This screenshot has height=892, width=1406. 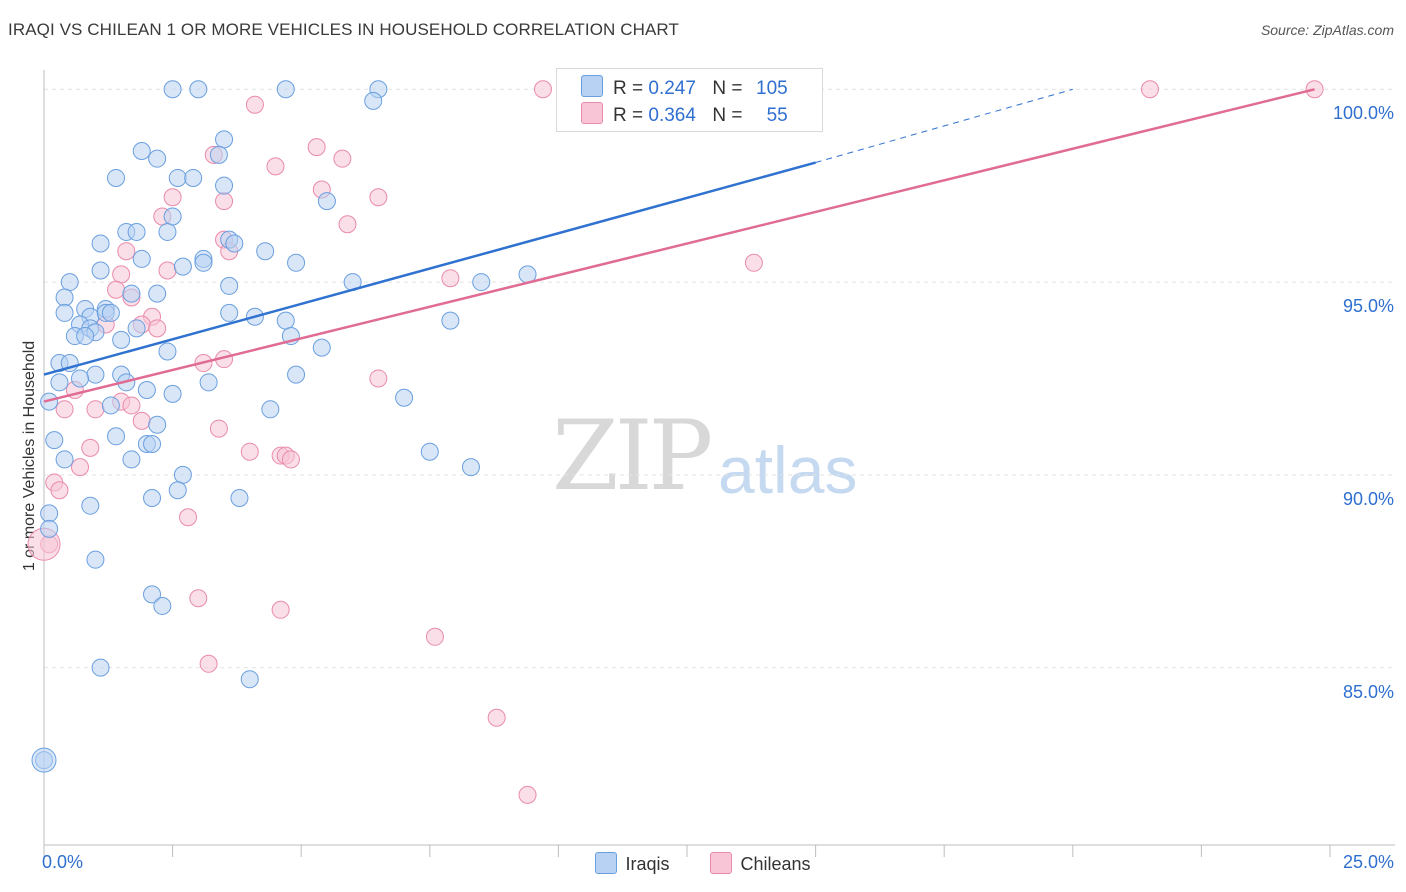 I want to click on y-tick-label: 100.0%, so click(x=1363, y=113).